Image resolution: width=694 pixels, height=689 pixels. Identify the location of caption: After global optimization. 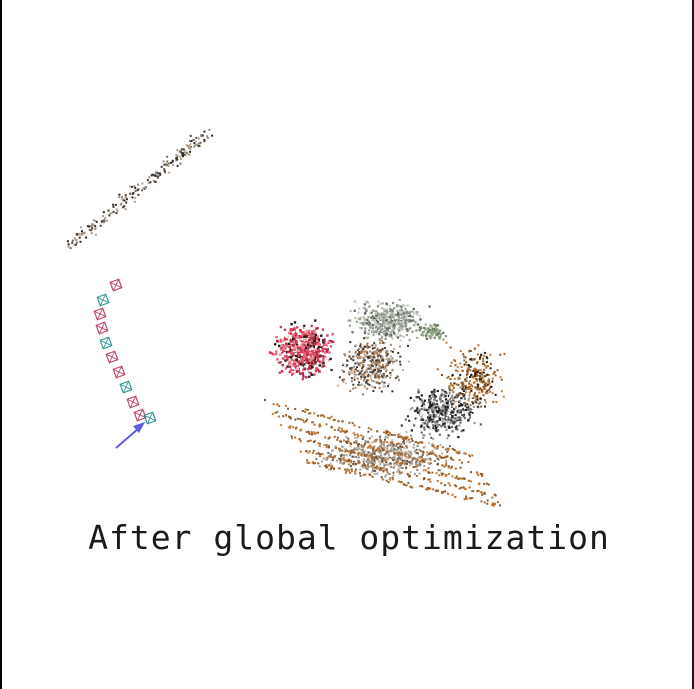
(349, 537).